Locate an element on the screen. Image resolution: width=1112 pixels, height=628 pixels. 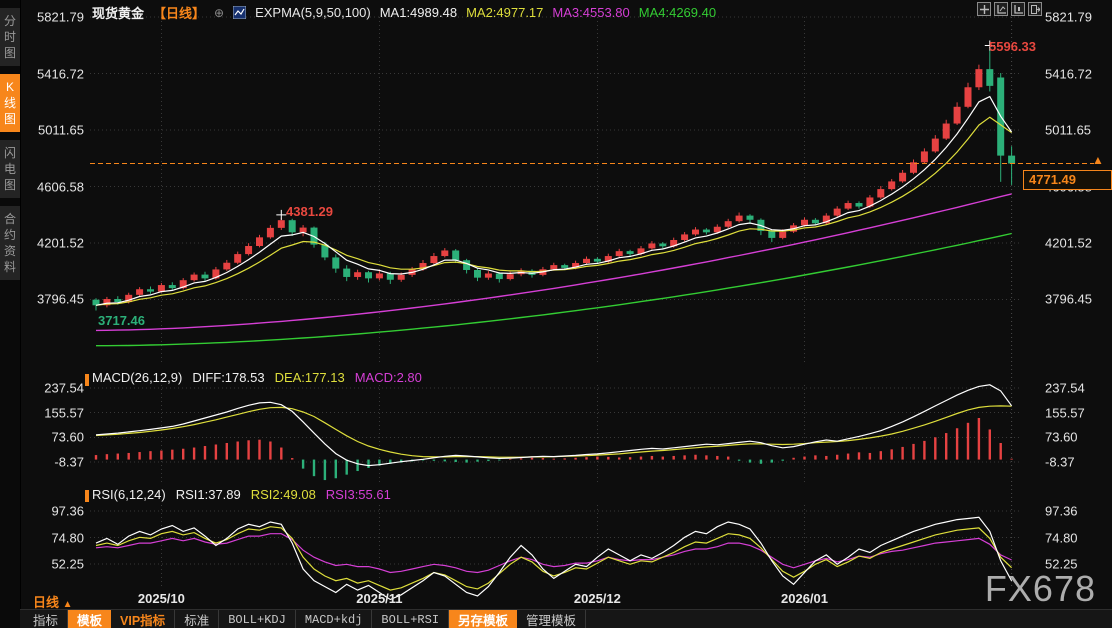
period-selector-label: 日线 is located at coordinates (46, 602).